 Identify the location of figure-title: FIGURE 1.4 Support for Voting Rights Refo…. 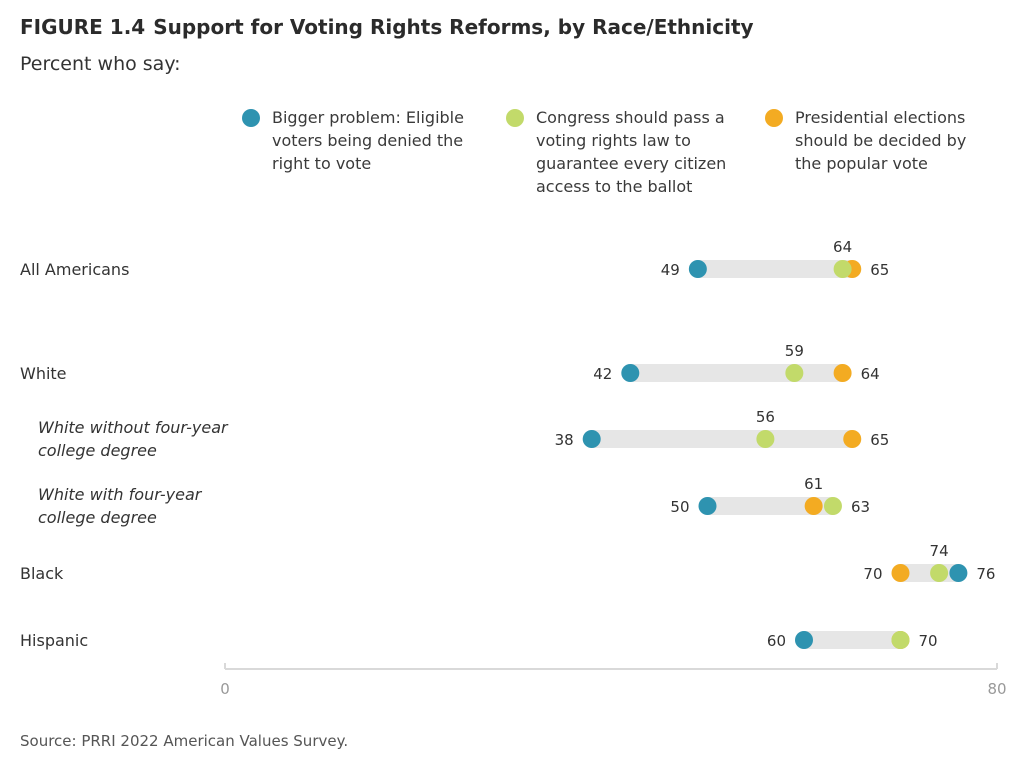
(387, 27).